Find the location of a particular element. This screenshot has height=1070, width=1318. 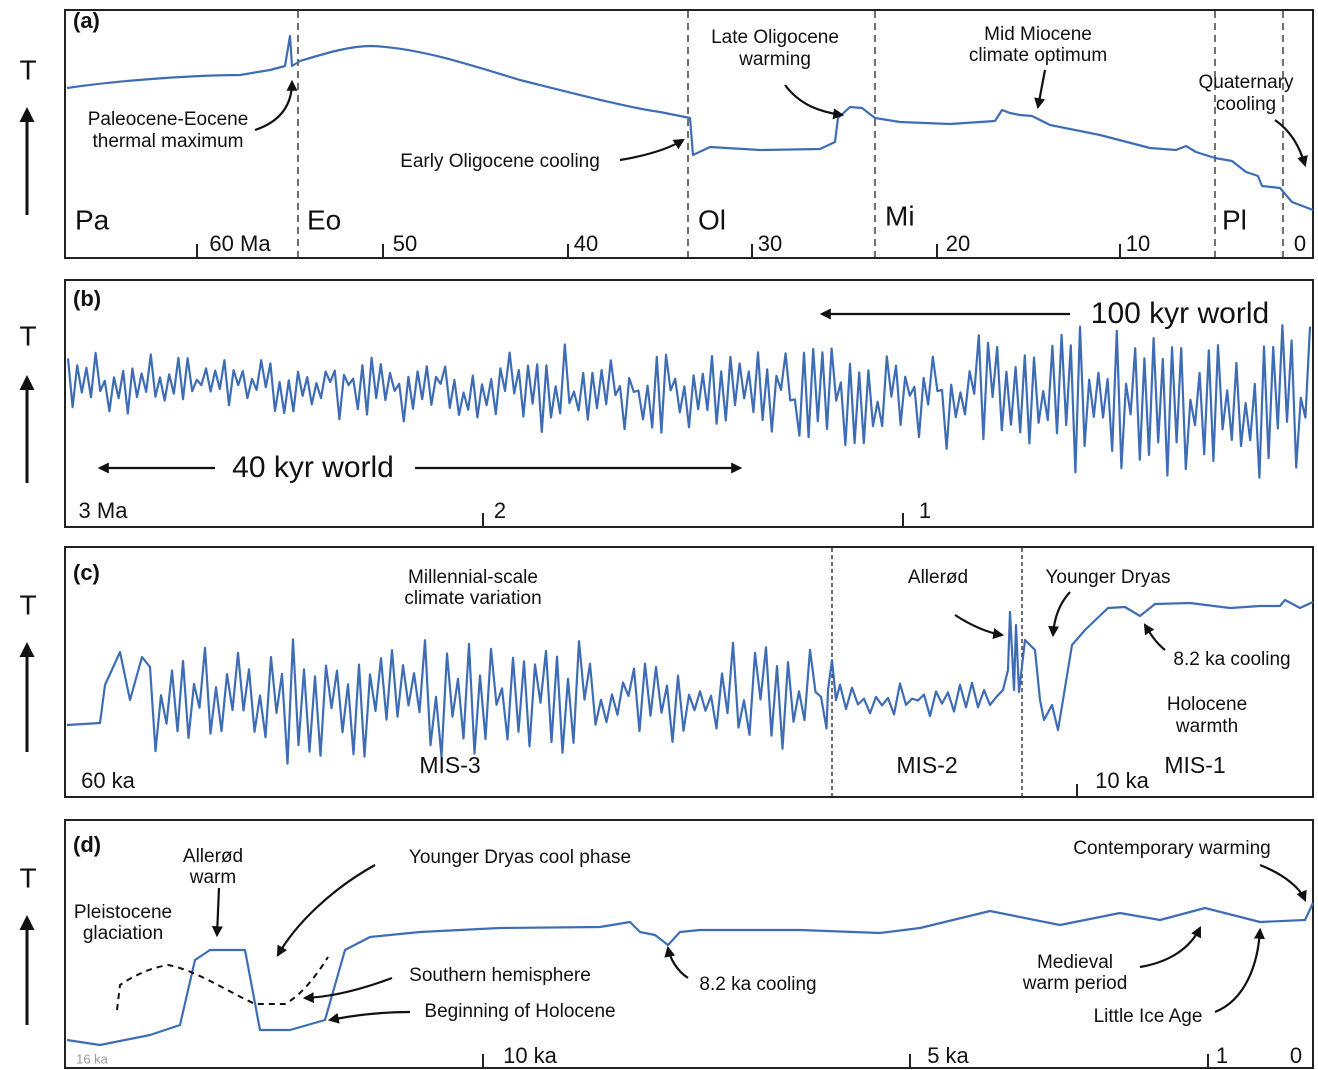

label: 50 is located at coordinates (405, 243).